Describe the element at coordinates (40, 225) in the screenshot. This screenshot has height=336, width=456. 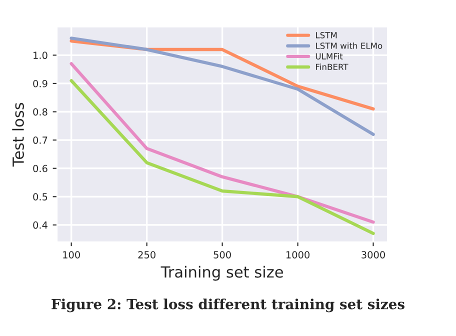
I see `y-tick-label: 0.4` at that location.